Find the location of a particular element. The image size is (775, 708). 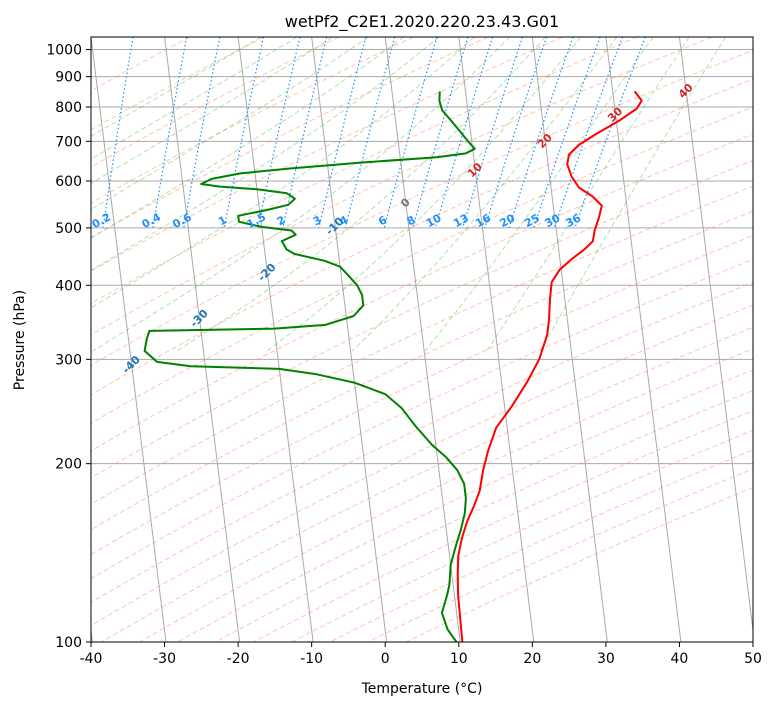

mixing-ratio-label: 25 is located at coordinates (532, 220).